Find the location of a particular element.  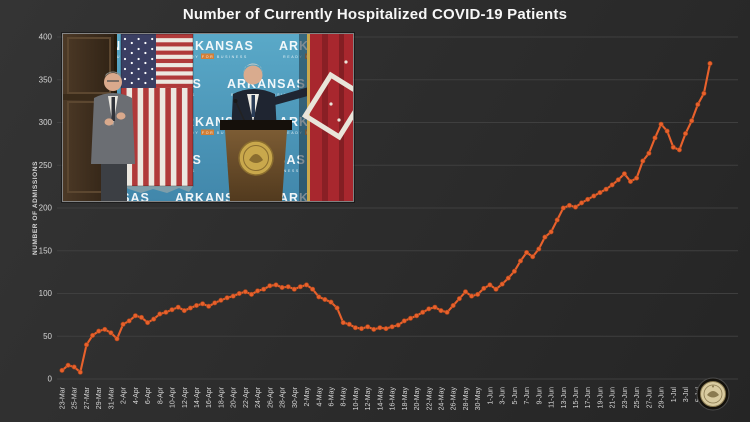

x-tick-label: 3-Jun is located at coordinates (503, 396).